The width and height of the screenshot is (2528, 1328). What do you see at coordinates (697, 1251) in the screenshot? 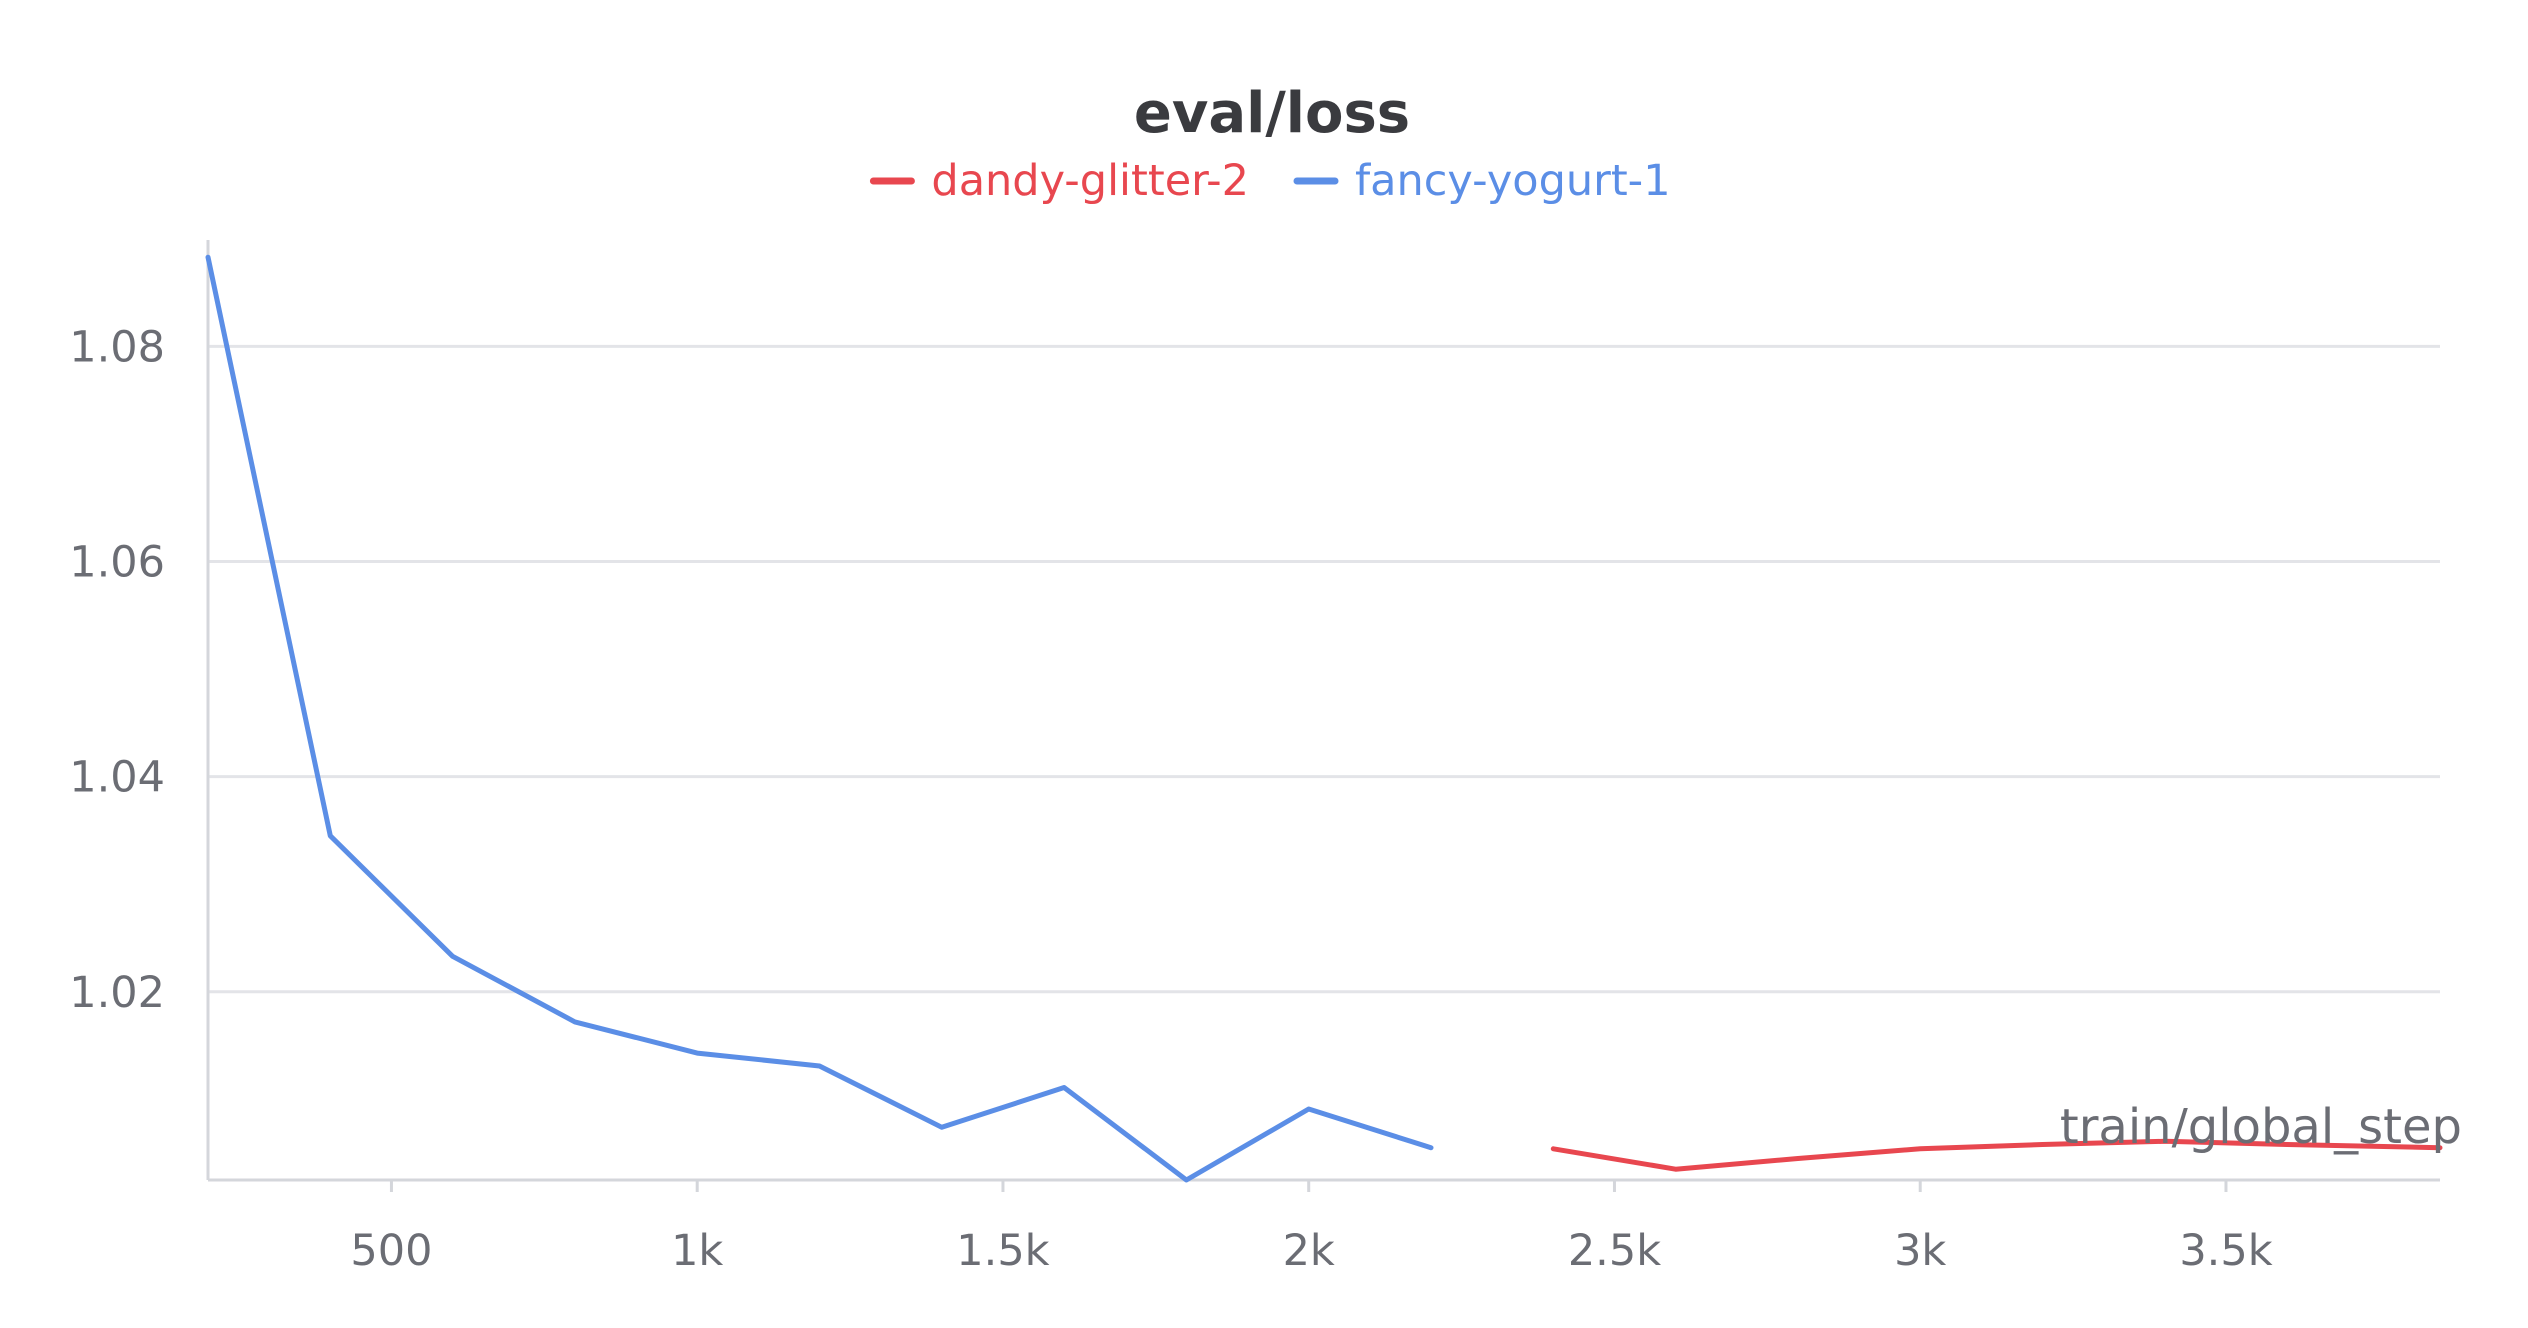
I see `x-tick-label: 1k` at bounding box center [697, 1251].